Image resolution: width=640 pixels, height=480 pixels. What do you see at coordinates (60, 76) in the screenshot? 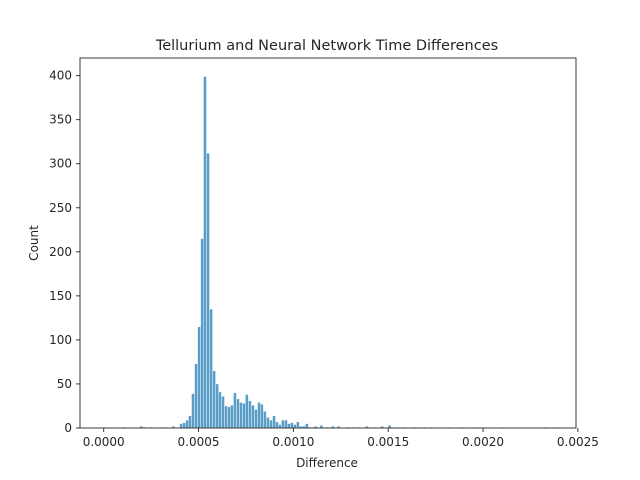
I see `y-tick-label: 400` at bounding box center [60, 76].